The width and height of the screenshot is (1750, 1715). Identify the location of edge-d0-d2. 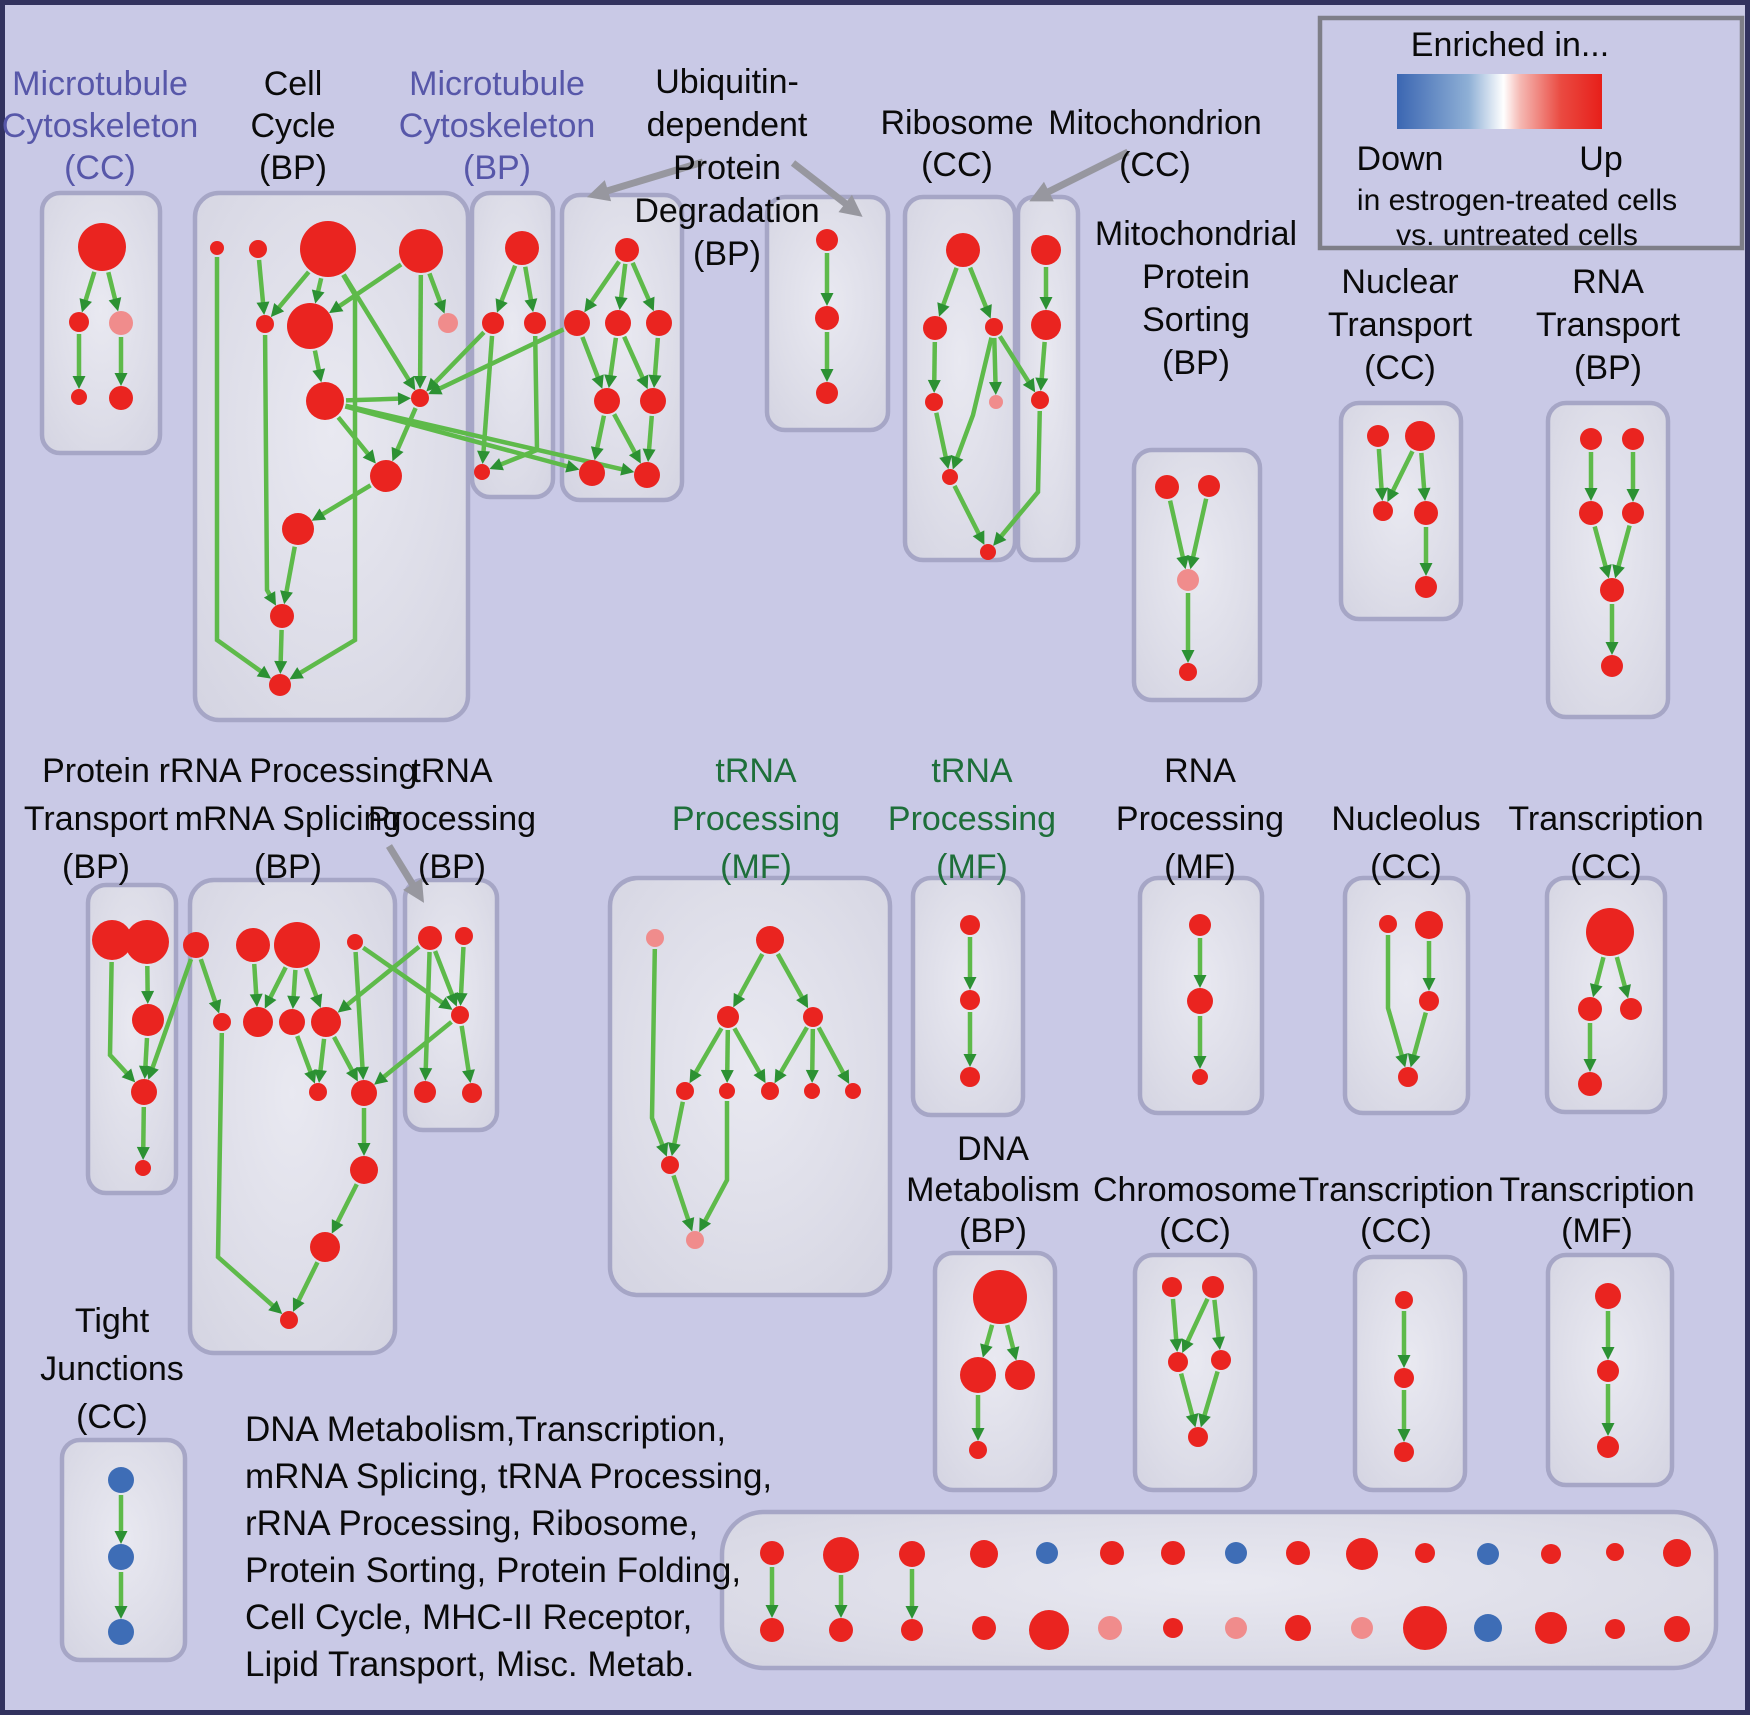
(1012, 1342).